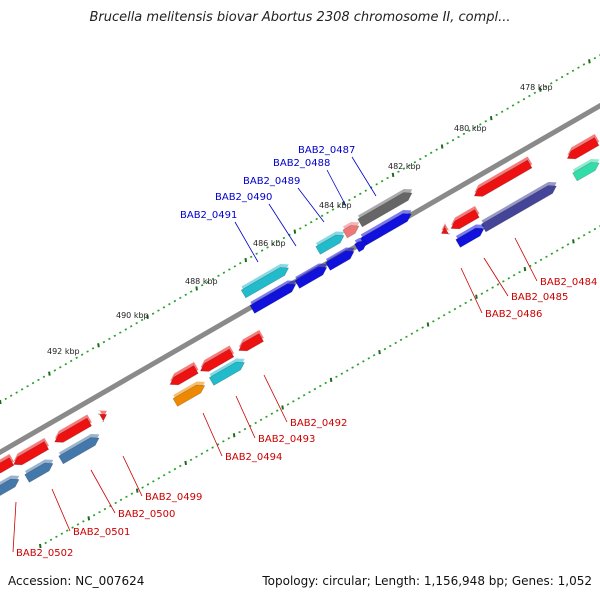 The width and height of the screenshot is (600, 600). I want to click on kbp-label: 486 kbp, so click(269, 243).